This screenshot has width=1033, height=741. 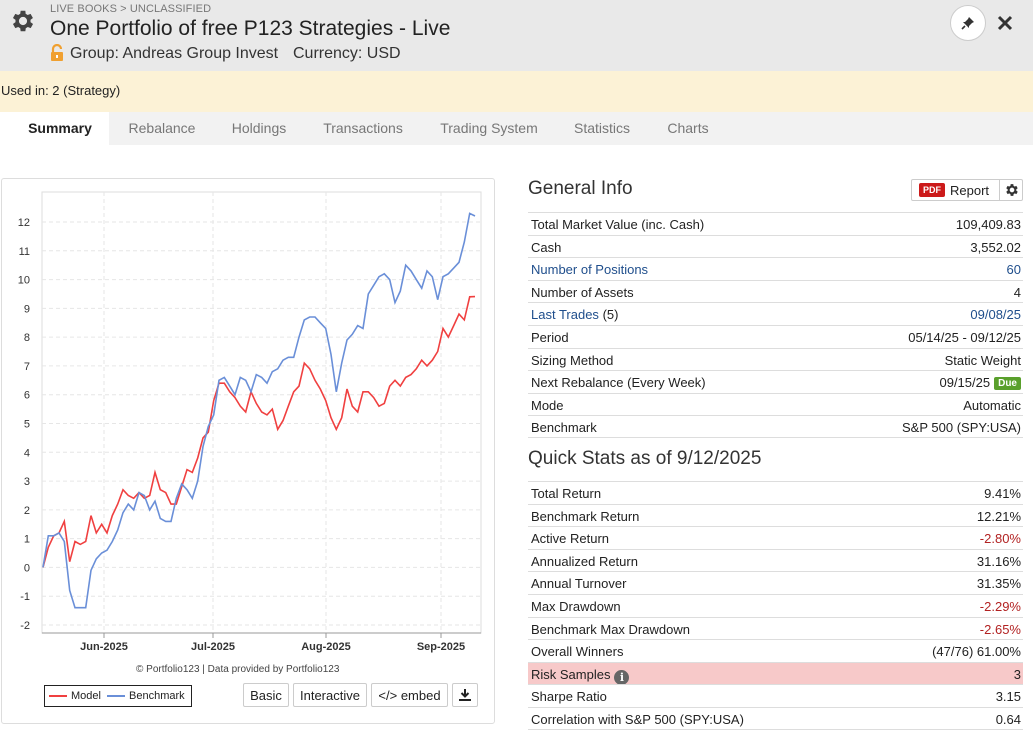 What do you see at coordinates (266, 695) in the screenshot?
I see `basic-button: Basic` at bounding box center [266, 695].